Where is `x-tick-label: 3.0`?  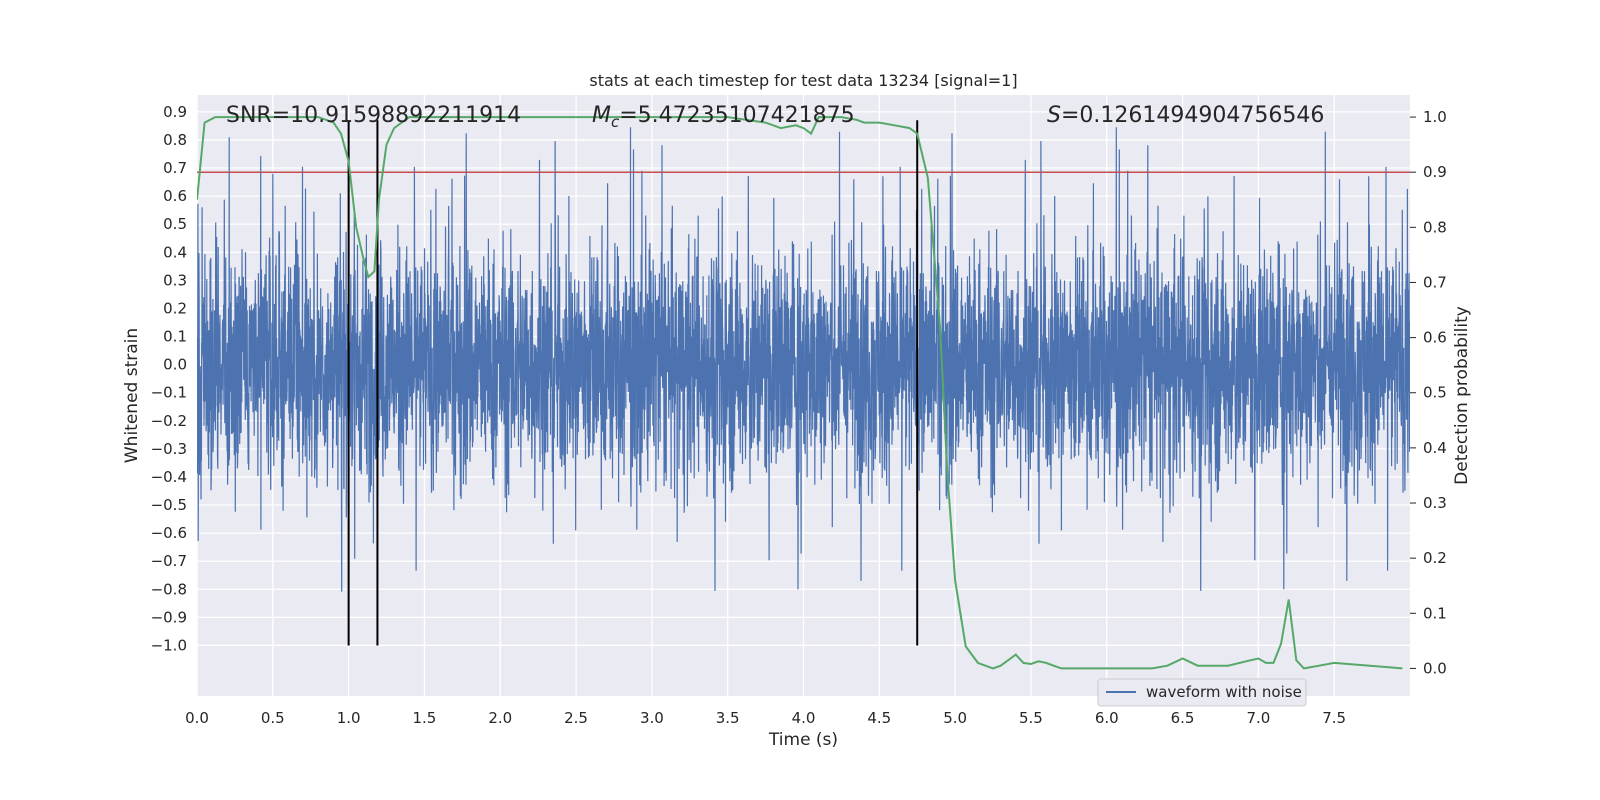
x-tick-label: 3.0 is located at coordinates (652, 718).